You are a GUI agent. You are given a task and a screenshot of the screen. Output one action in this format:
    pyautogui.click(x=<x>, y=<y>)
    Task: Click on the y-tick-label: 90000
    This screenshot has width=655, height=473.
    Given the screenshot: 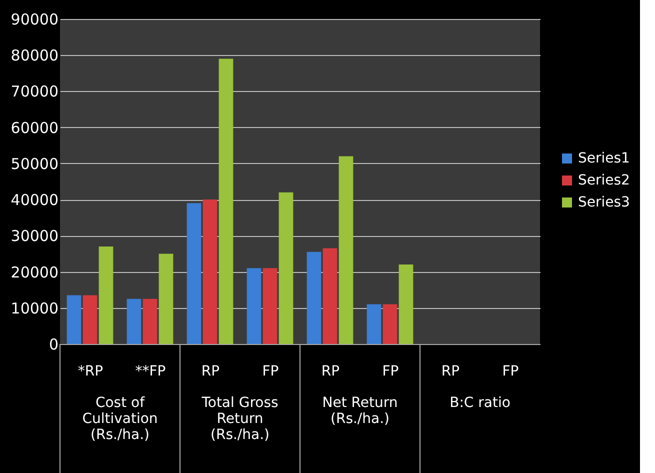 What is the action you would take?
    pyautogui.click(x=34, y=19)
    